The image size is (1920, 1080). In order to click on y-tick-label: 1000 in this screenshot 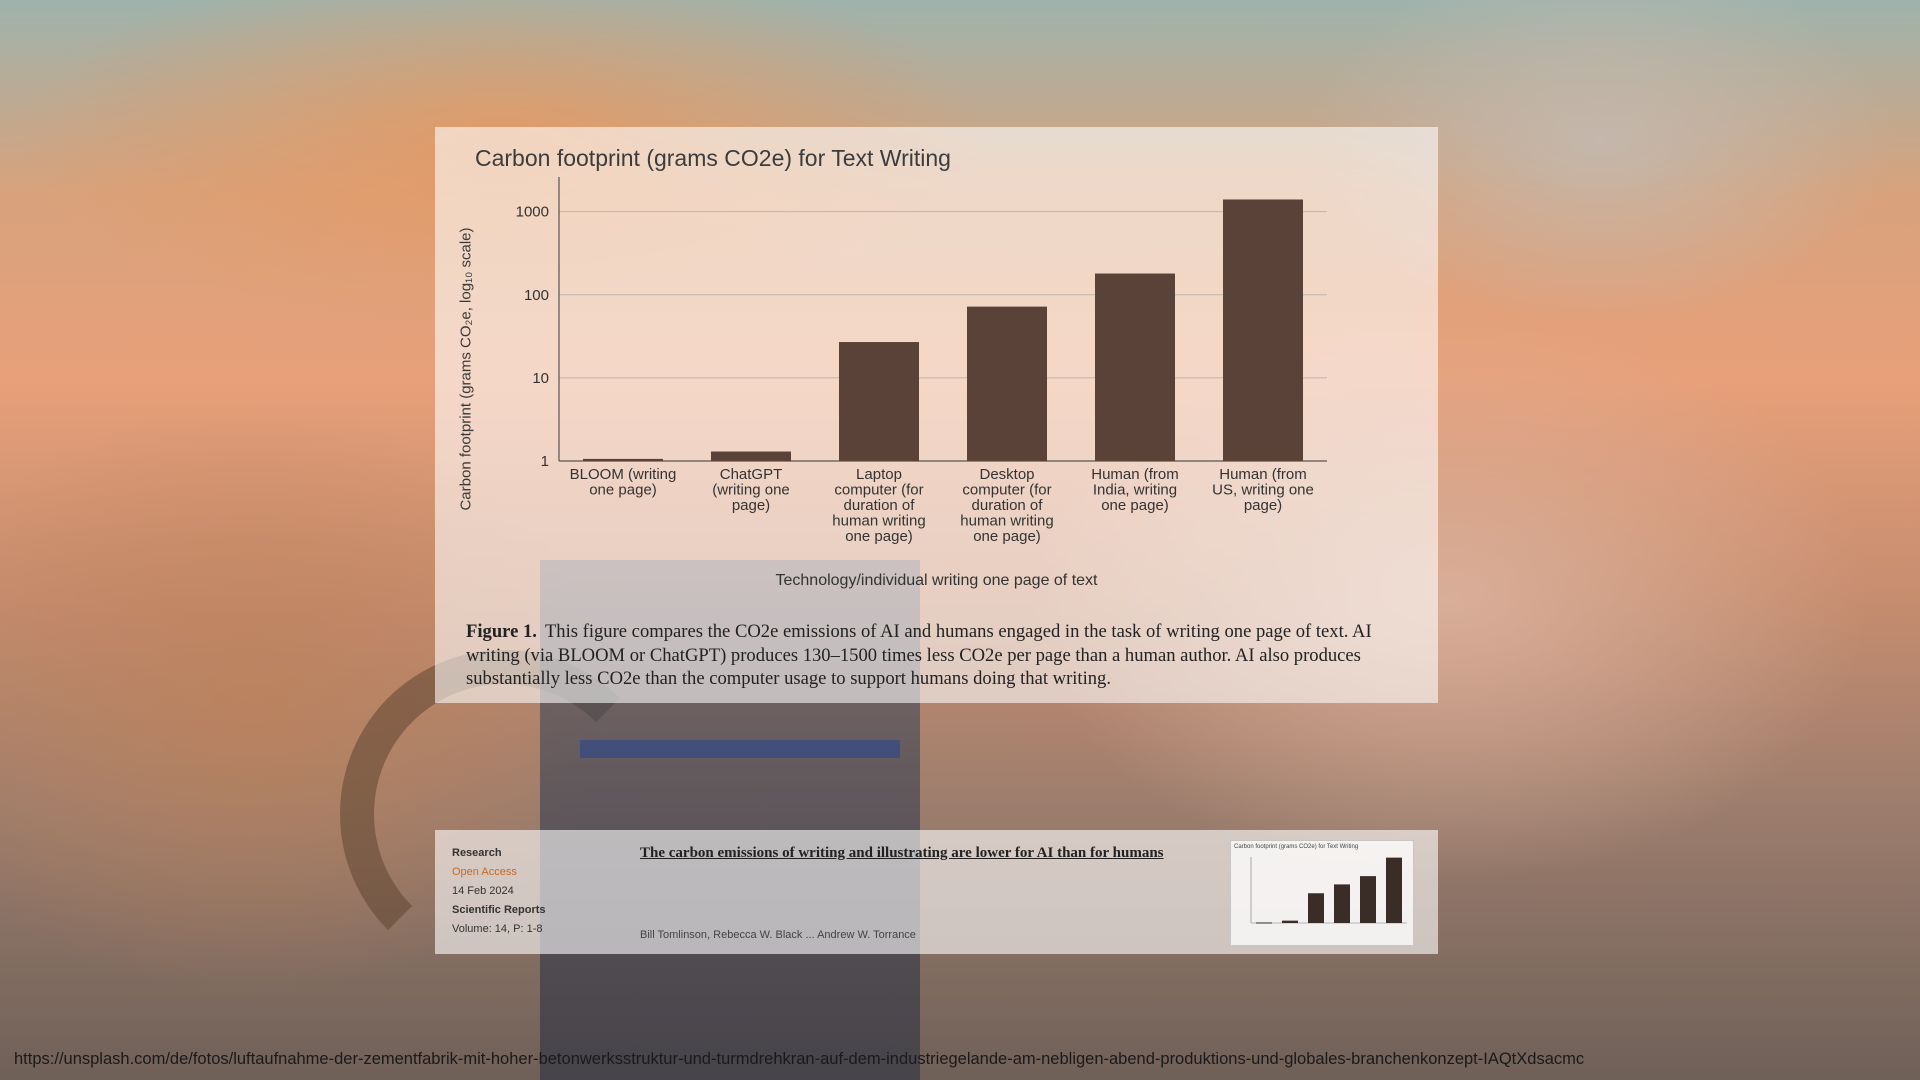, I will do `click(532, 212)`.